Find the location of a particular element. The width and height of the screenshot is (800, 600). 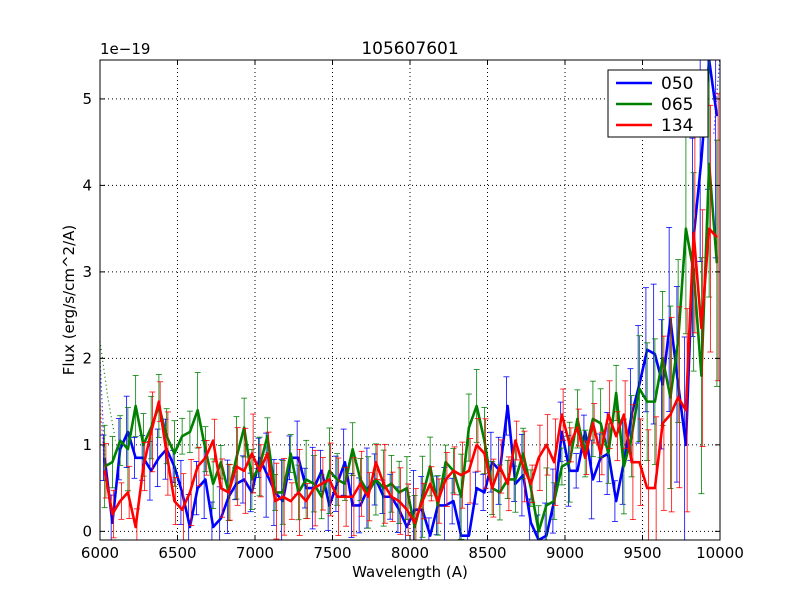

y-tick-label: 3 is located at coordinates (87, 272).